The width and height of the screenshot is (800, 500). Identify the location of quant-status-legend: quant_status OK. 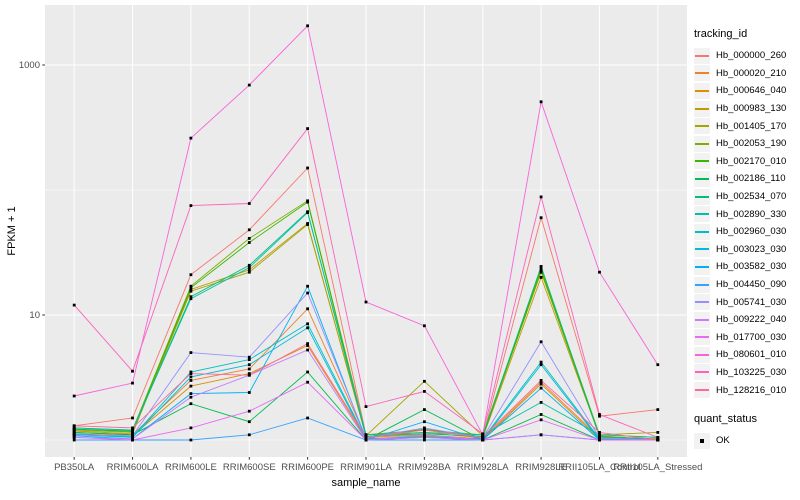
(746, 431).